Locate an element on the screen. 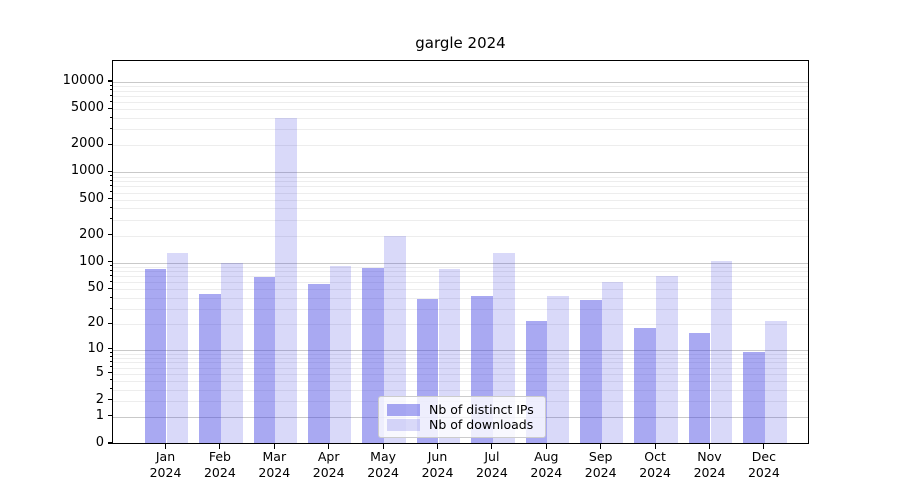 The image size is (900, 500). bar-apr-distinct-ips is located at coordinates (318, 363).